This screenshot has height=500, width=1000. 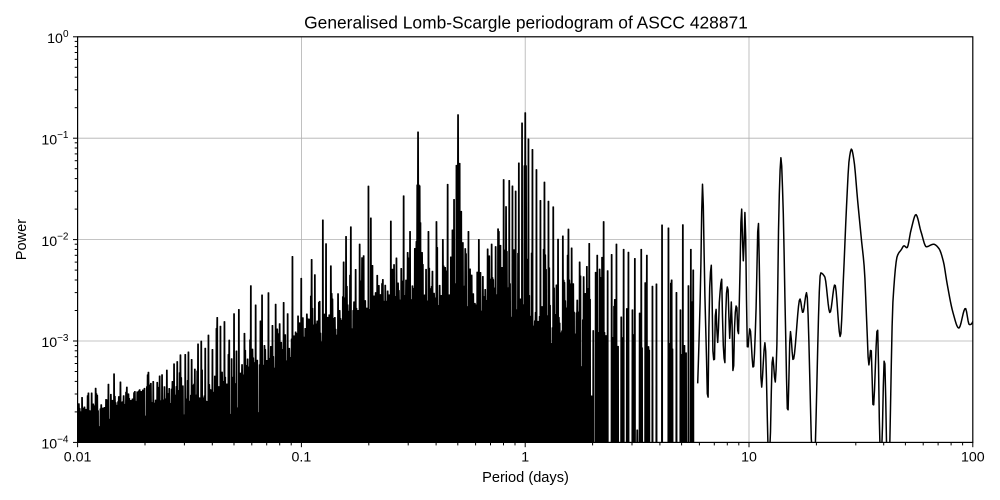 I want to click on svg-text: 1, so click(x=525, y=458).